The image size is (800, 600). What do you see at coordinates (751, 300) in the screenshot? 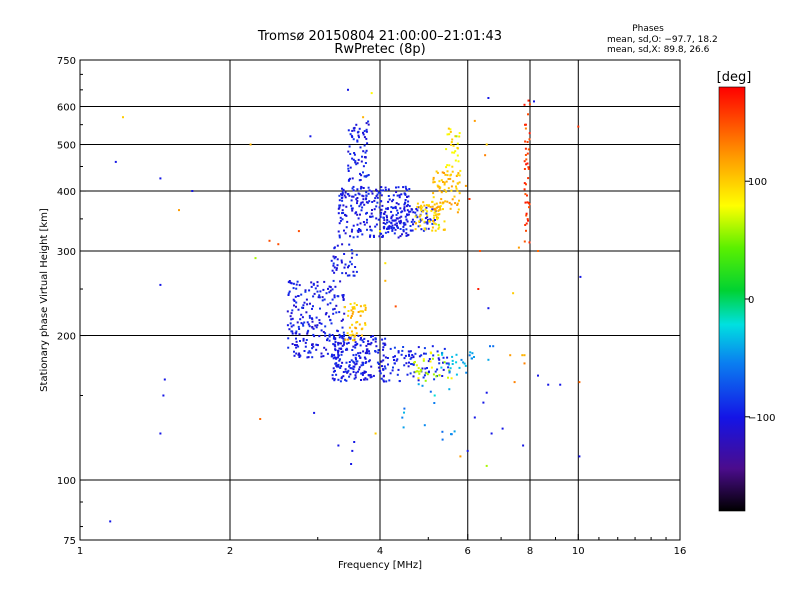
I see `colorbar-tick-label: 0` at bounding box center [751, 300].